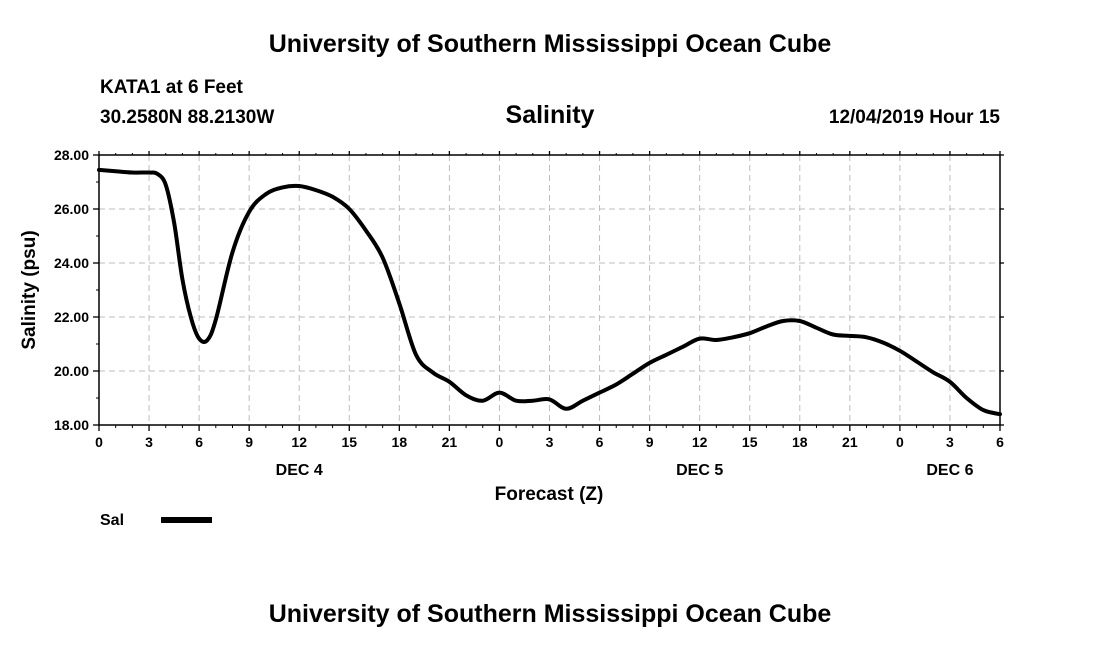 Image resolution: width=1100 pixels, height=650 pixels. What do you see at coordinates (71, 209) in the screenshot?
I see `y-tick-label: 26.00` at bounding box center [71, 209].